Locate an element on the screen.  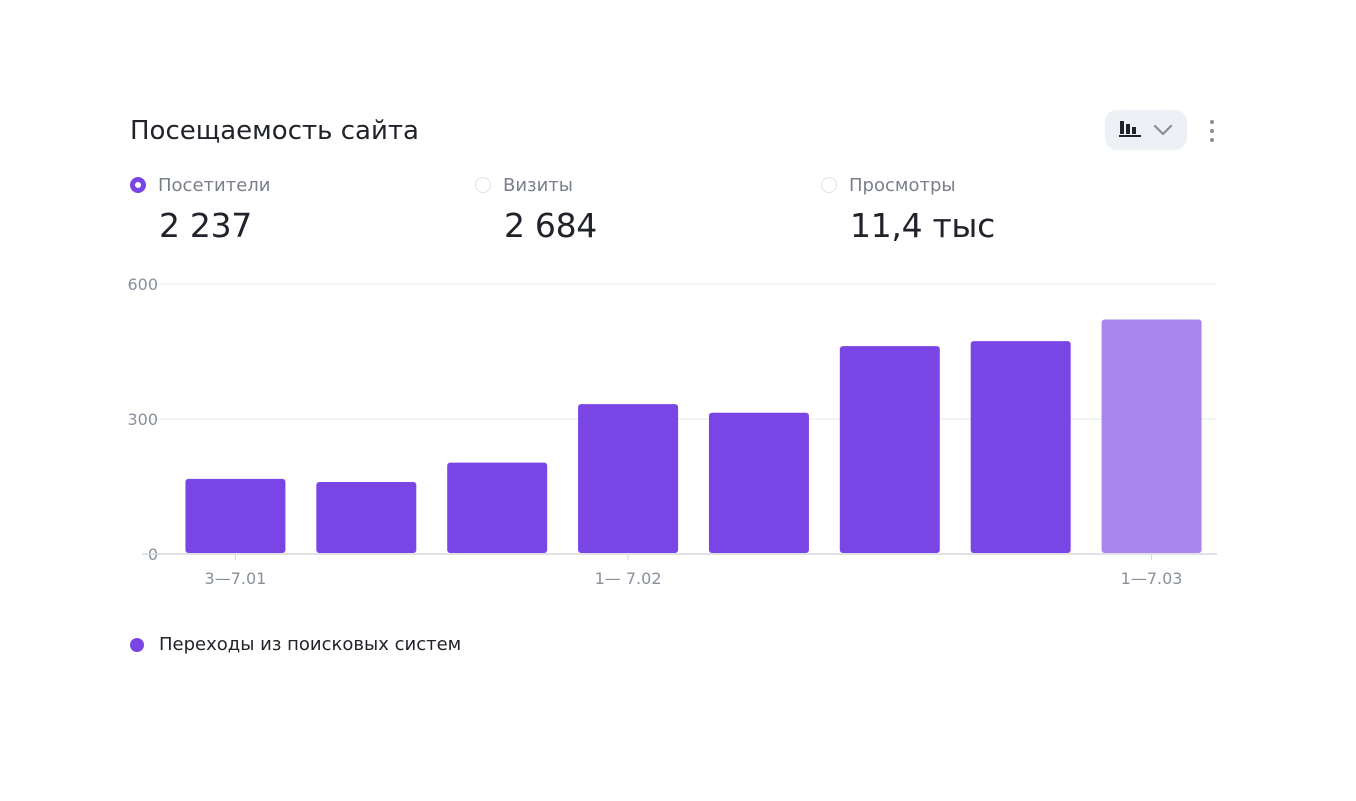
bar-chart-icon is located at coordinates (1130, 130).